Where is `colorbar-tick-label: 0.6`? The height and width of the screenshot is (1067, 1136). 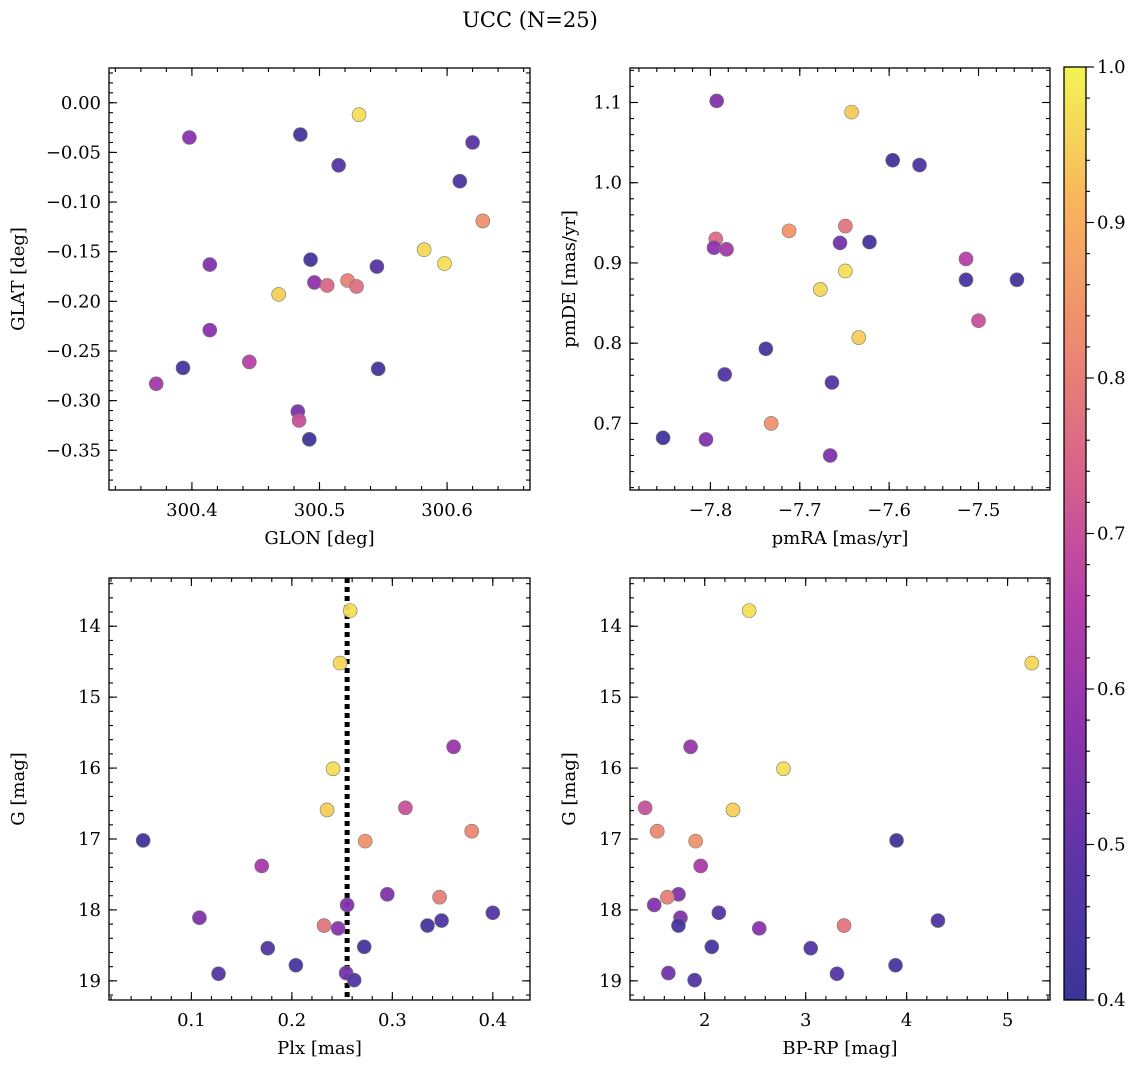 colorbar-tick-label: 0.6 is located at coordinates (1111, 689).